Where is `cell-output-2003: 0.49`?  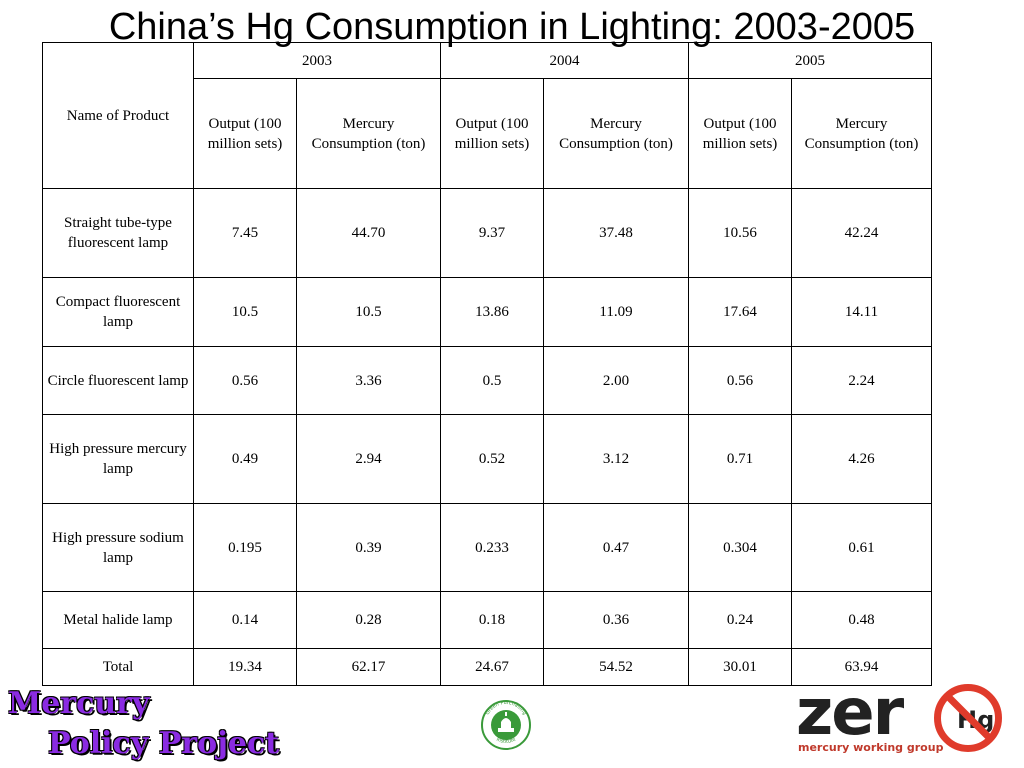 cell-output-2003: 0.49 is located at coordinates (245, 459).